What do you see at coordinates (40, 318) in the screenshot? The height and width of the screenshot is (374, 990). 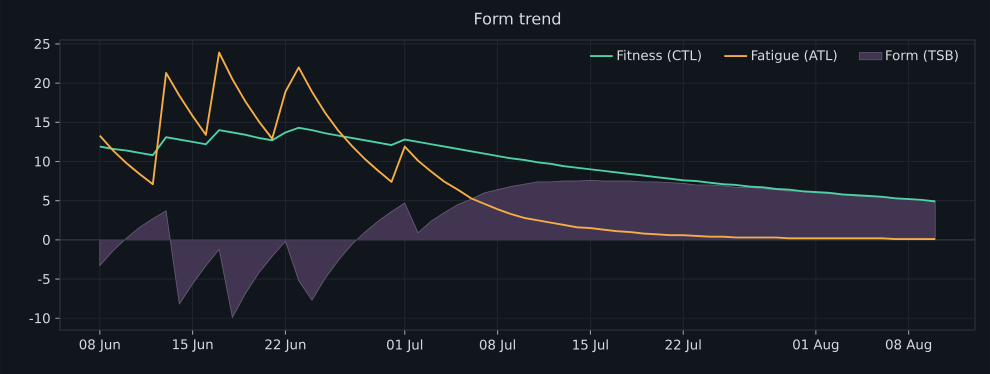 I see `y-tick-label: -10` at bounding box center [40, 318].